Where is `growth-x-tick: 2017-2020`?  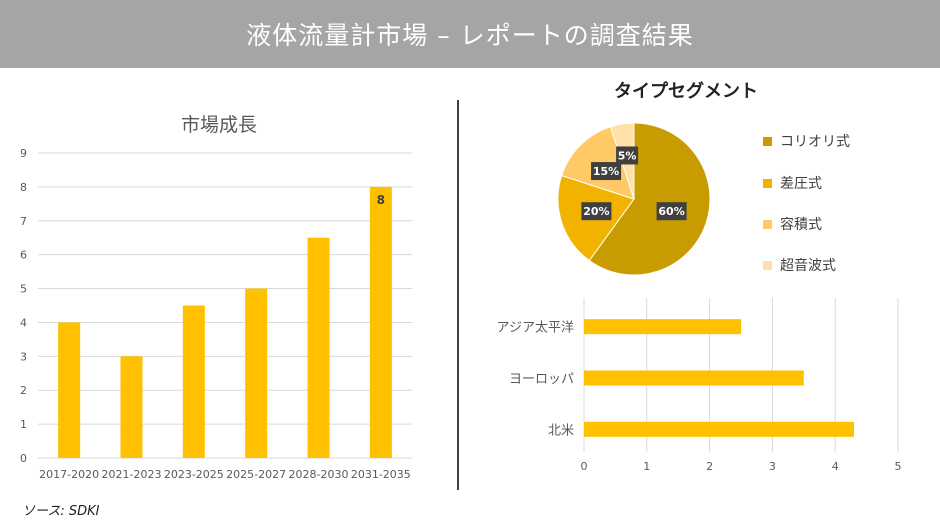 growth-x-tick: 2017-2020 is located at coordinates (69, 474).